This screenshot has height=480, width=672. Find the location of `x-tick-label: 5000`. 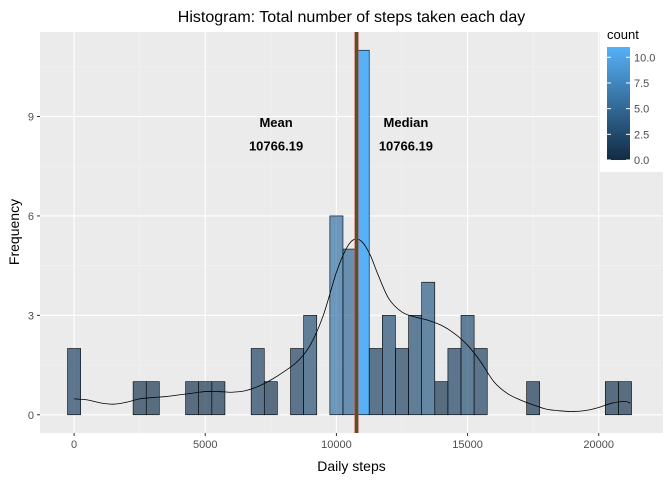

x-tick-label: 5000 is located at coordinates (205, 445).